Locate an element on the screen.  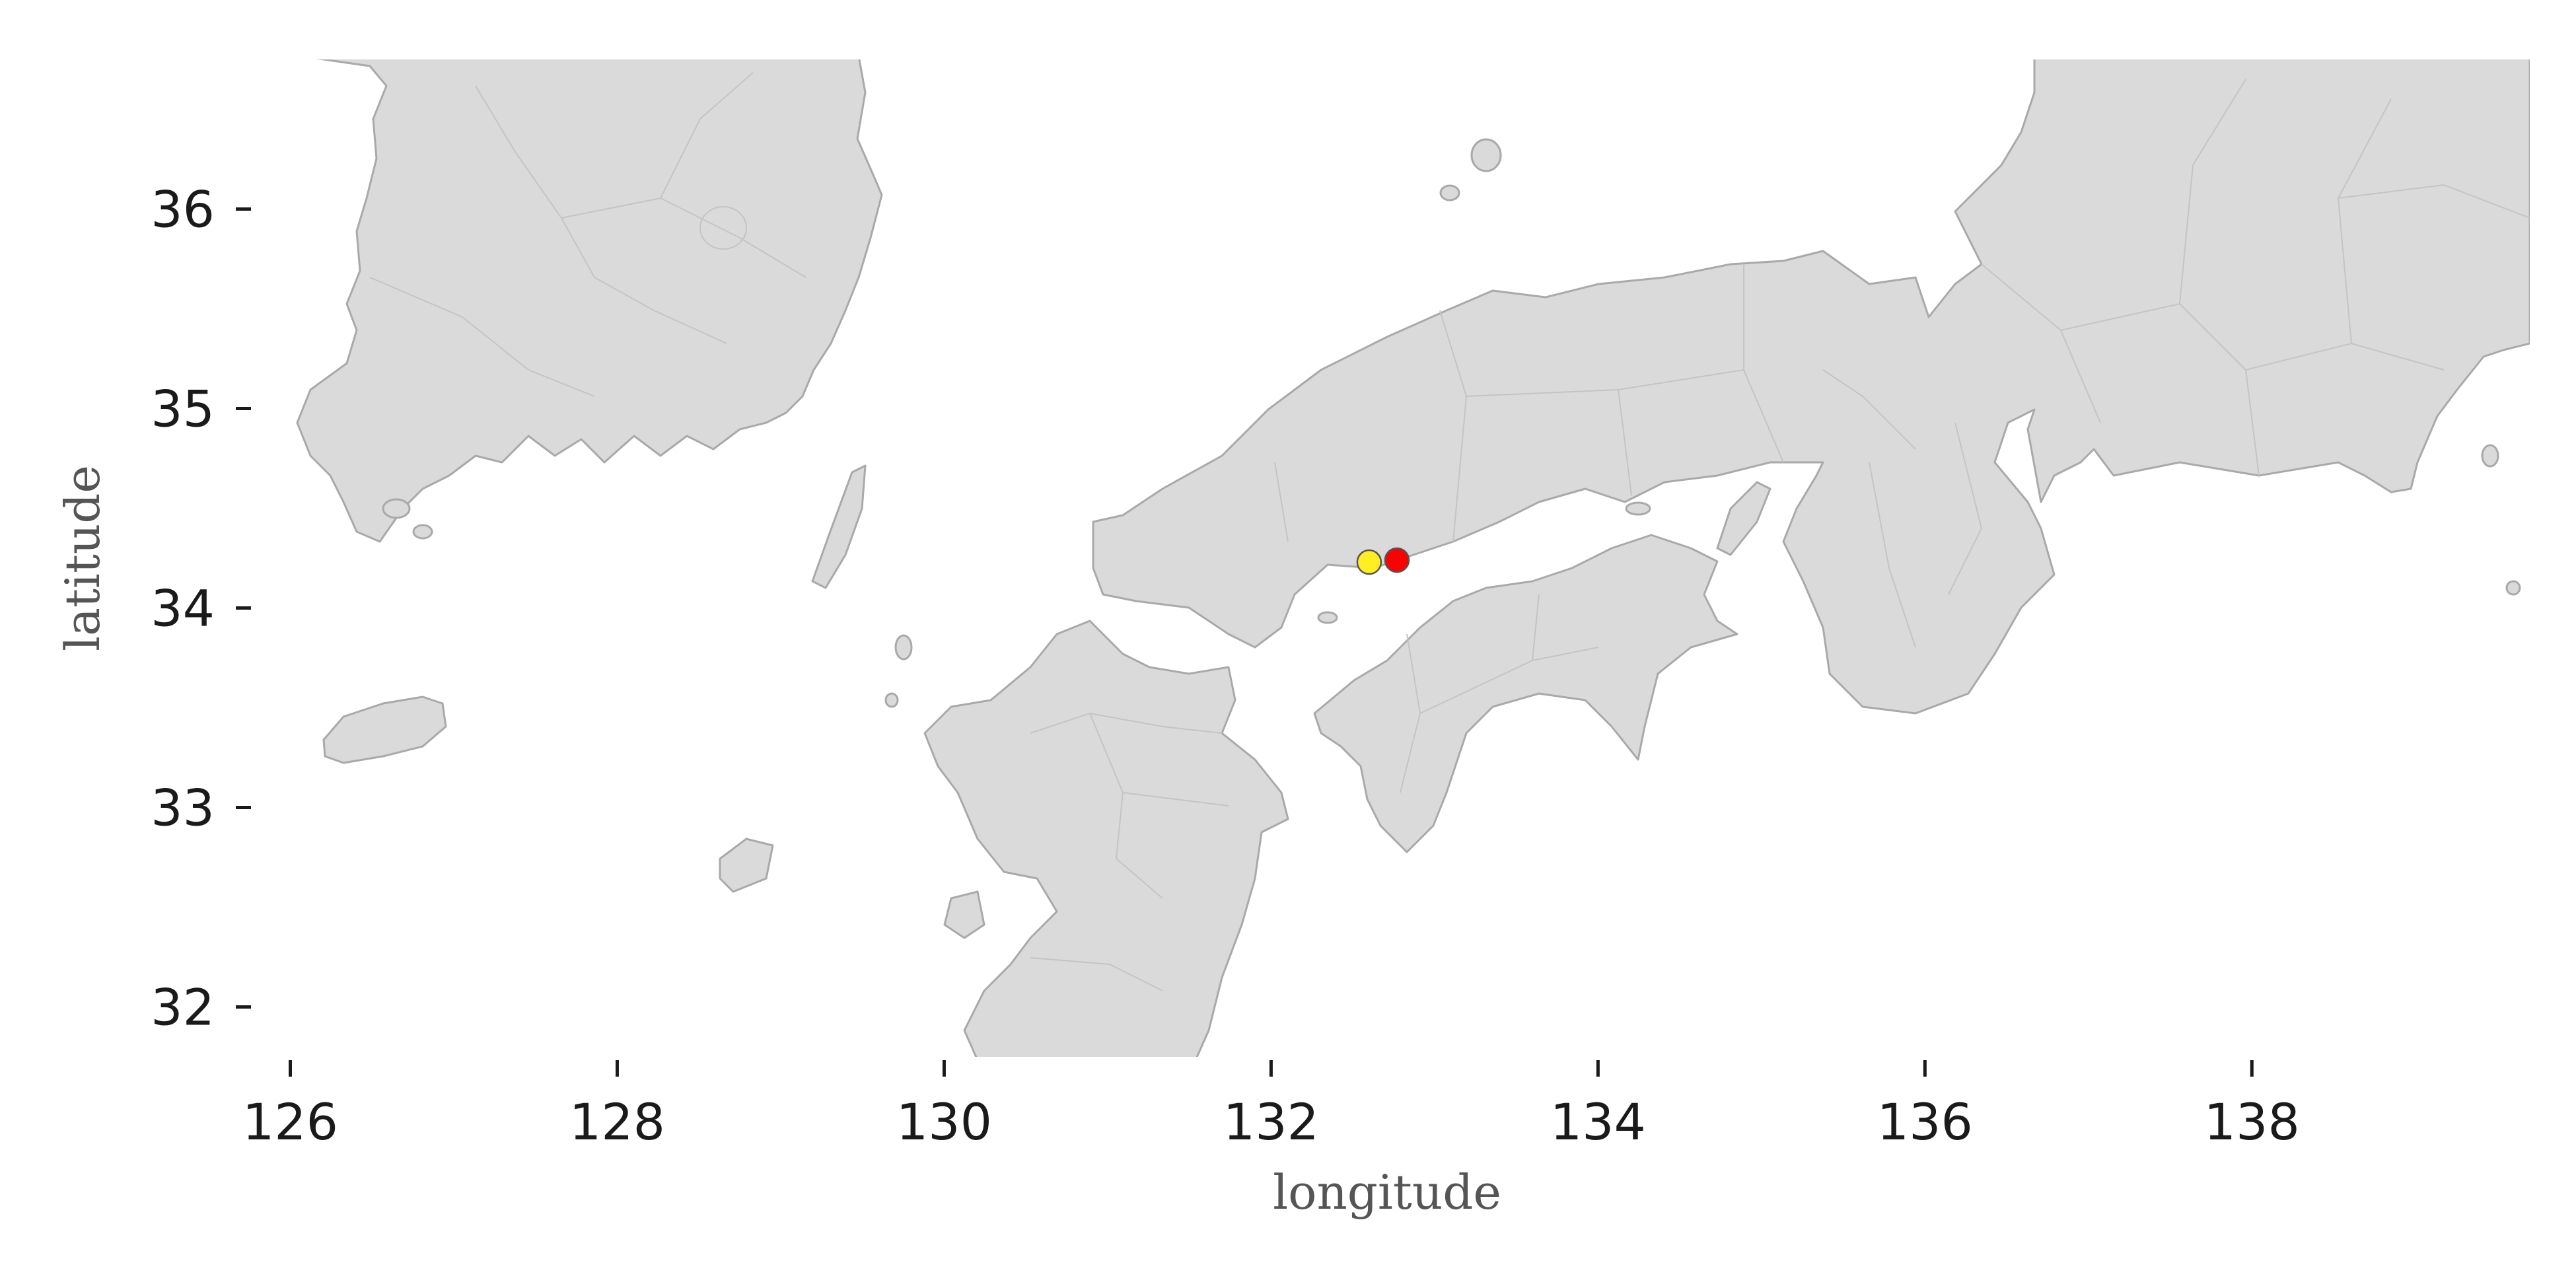
land-shikoku is located at coordinates (1526, 693).